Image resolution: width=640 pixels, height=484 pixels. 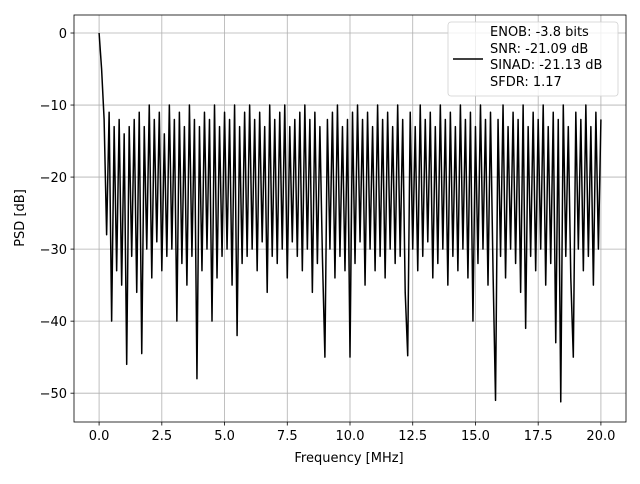 What do you see at coordinates (538, 436) in the screenshot?
I see `x-tick-label: 17.5` at bounding box center [538, 436].